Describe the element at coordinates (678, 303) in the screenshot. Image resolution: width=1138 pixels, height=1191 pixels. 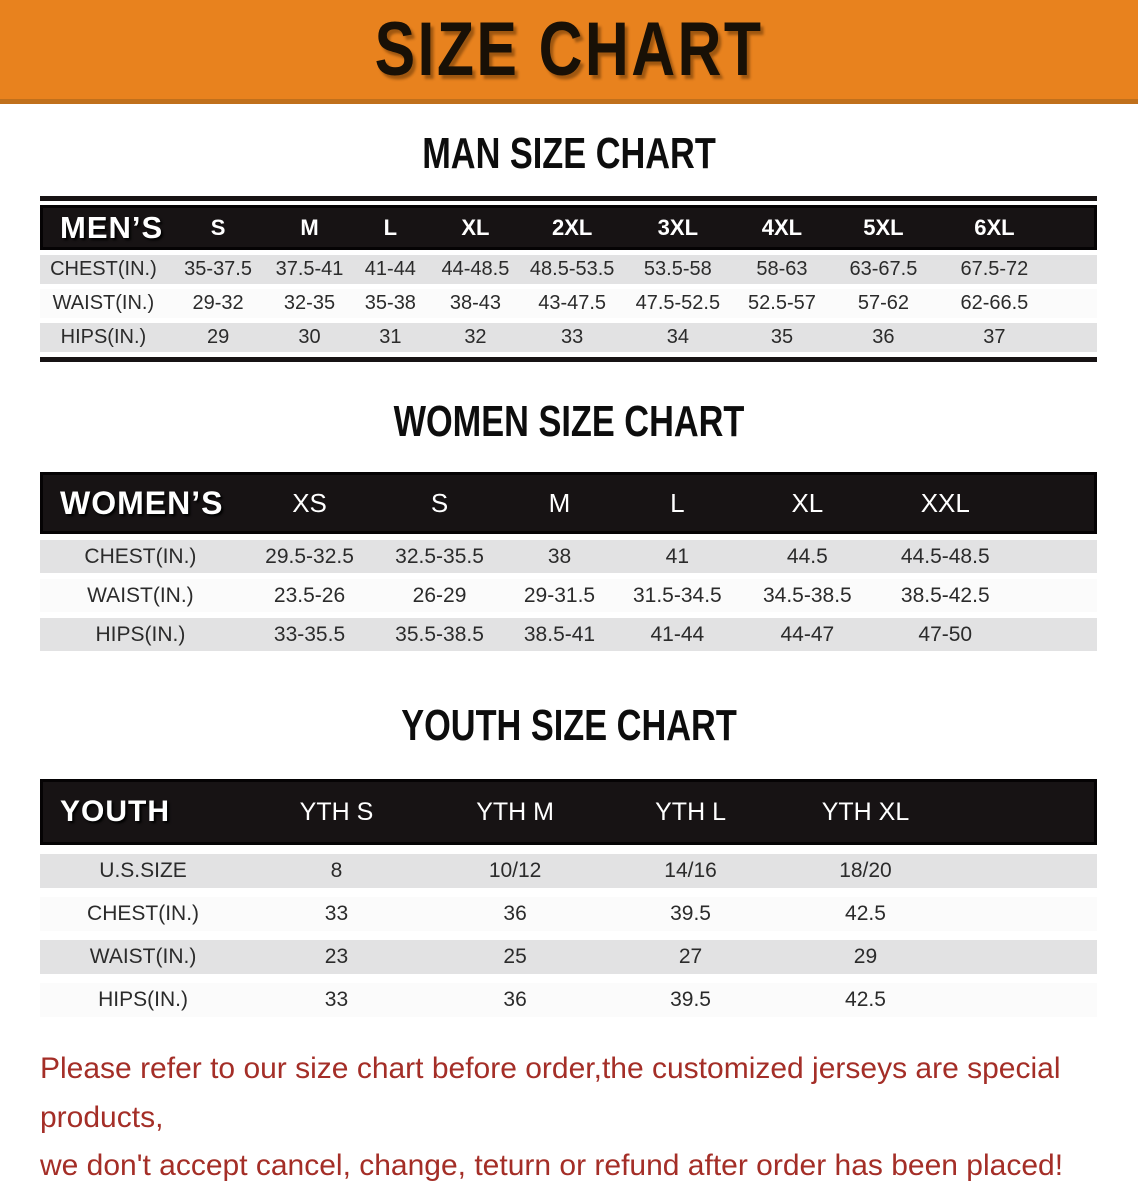
I see `measure-value: 47.5-52.5` at that location.